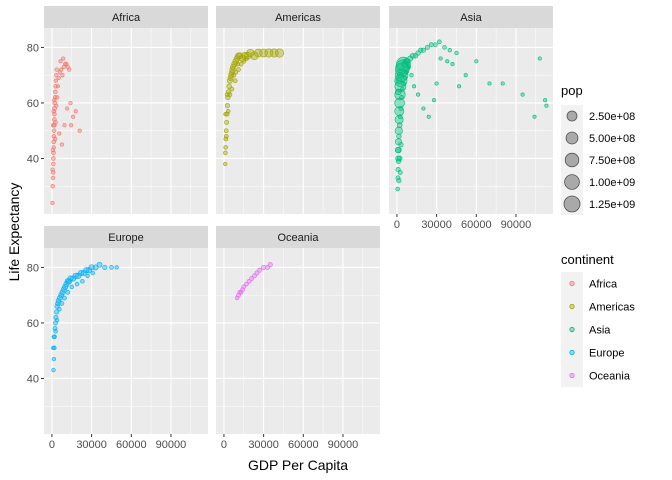  What do you see at coordinates (14, 232) in the screenshot?
I see `y-axis-title: Life Expectancy` at bounding box center [14, 232].